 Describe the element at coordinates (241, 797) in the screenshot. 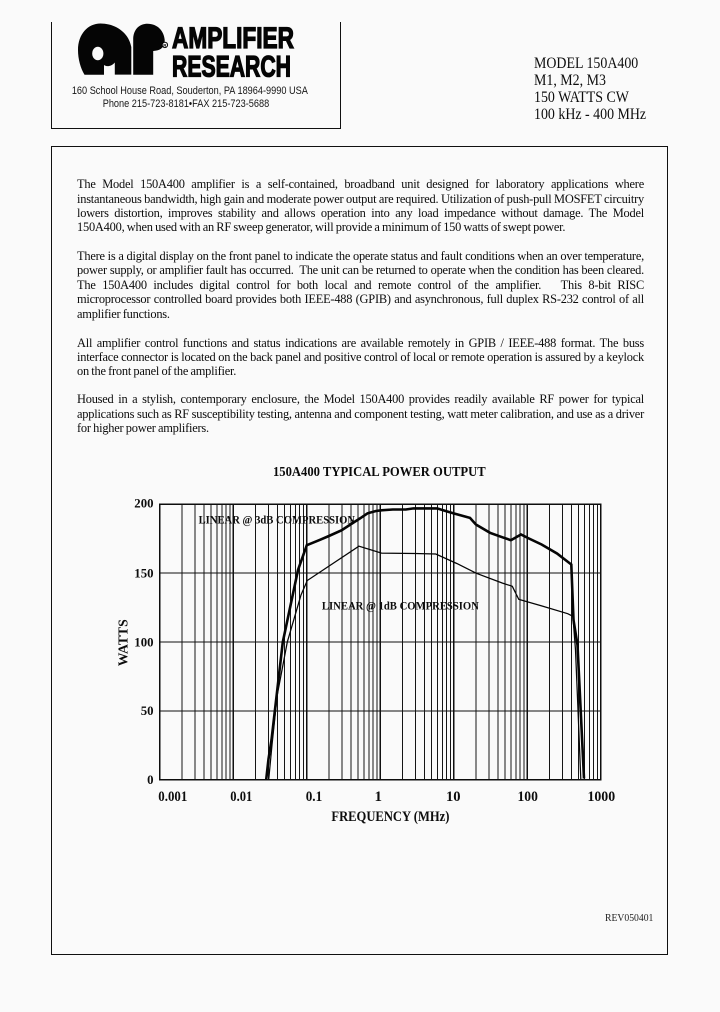

I see `svg-text: 0.01` at that location.